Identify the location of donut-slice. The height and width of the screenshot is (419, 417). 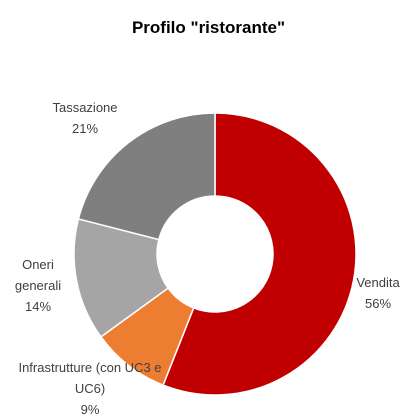
(146, 176).